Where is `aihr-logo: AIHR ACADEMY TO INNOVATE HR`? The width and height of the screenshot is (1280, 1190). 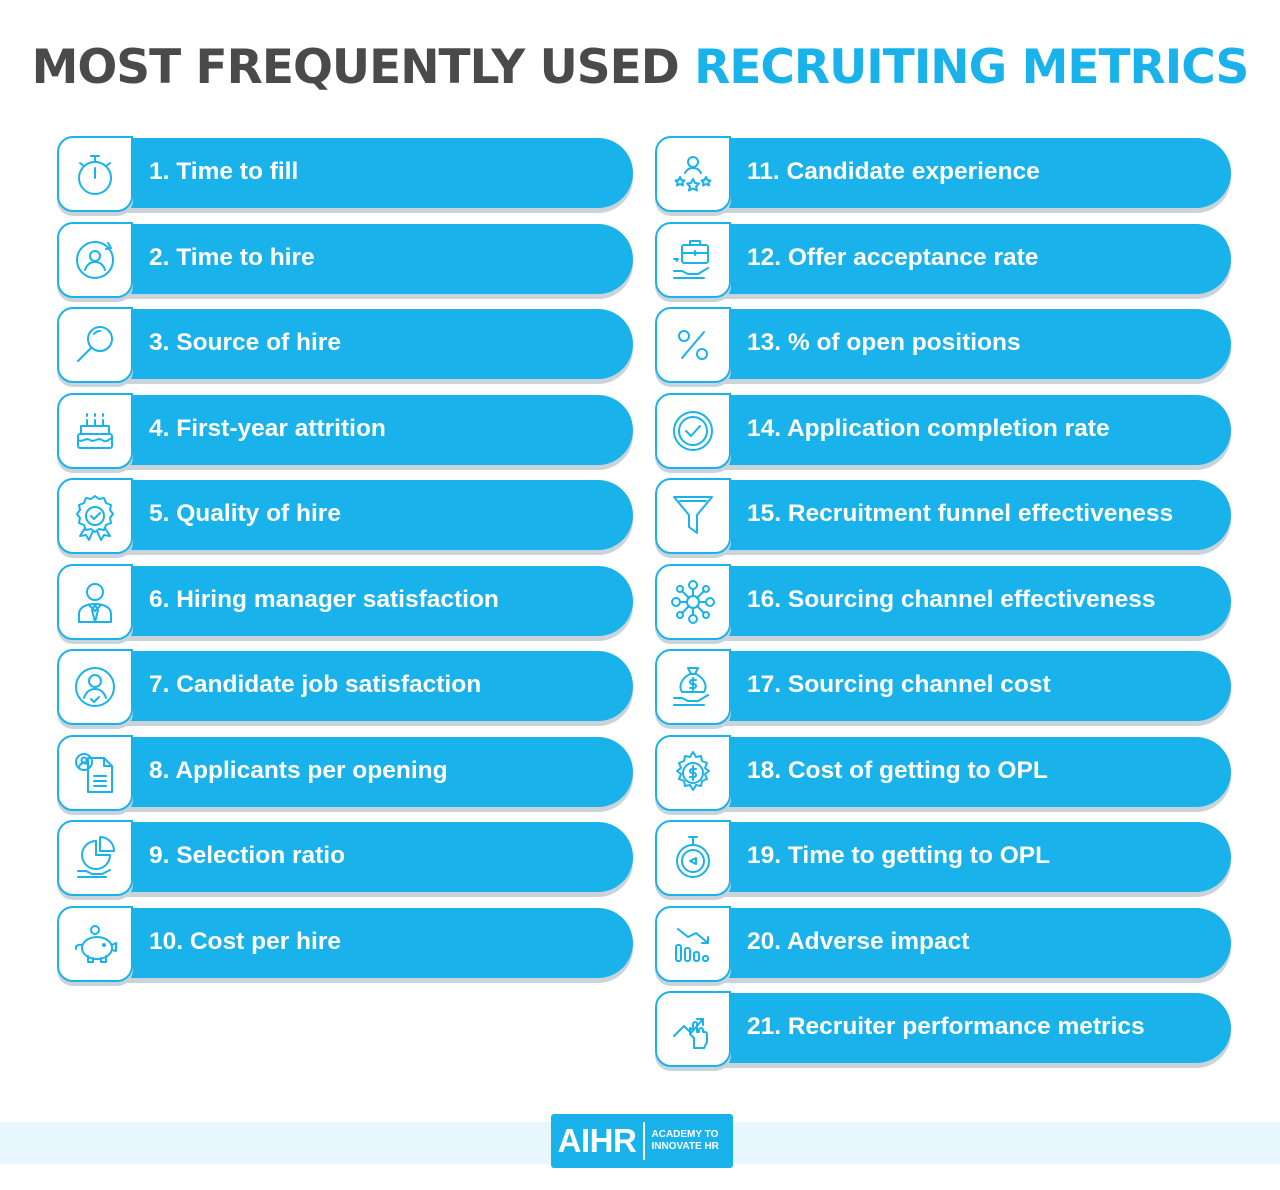
aihr-logo: AIHR ACADEMY TO INNOVATE HR is located at coordinates (642, 1141).